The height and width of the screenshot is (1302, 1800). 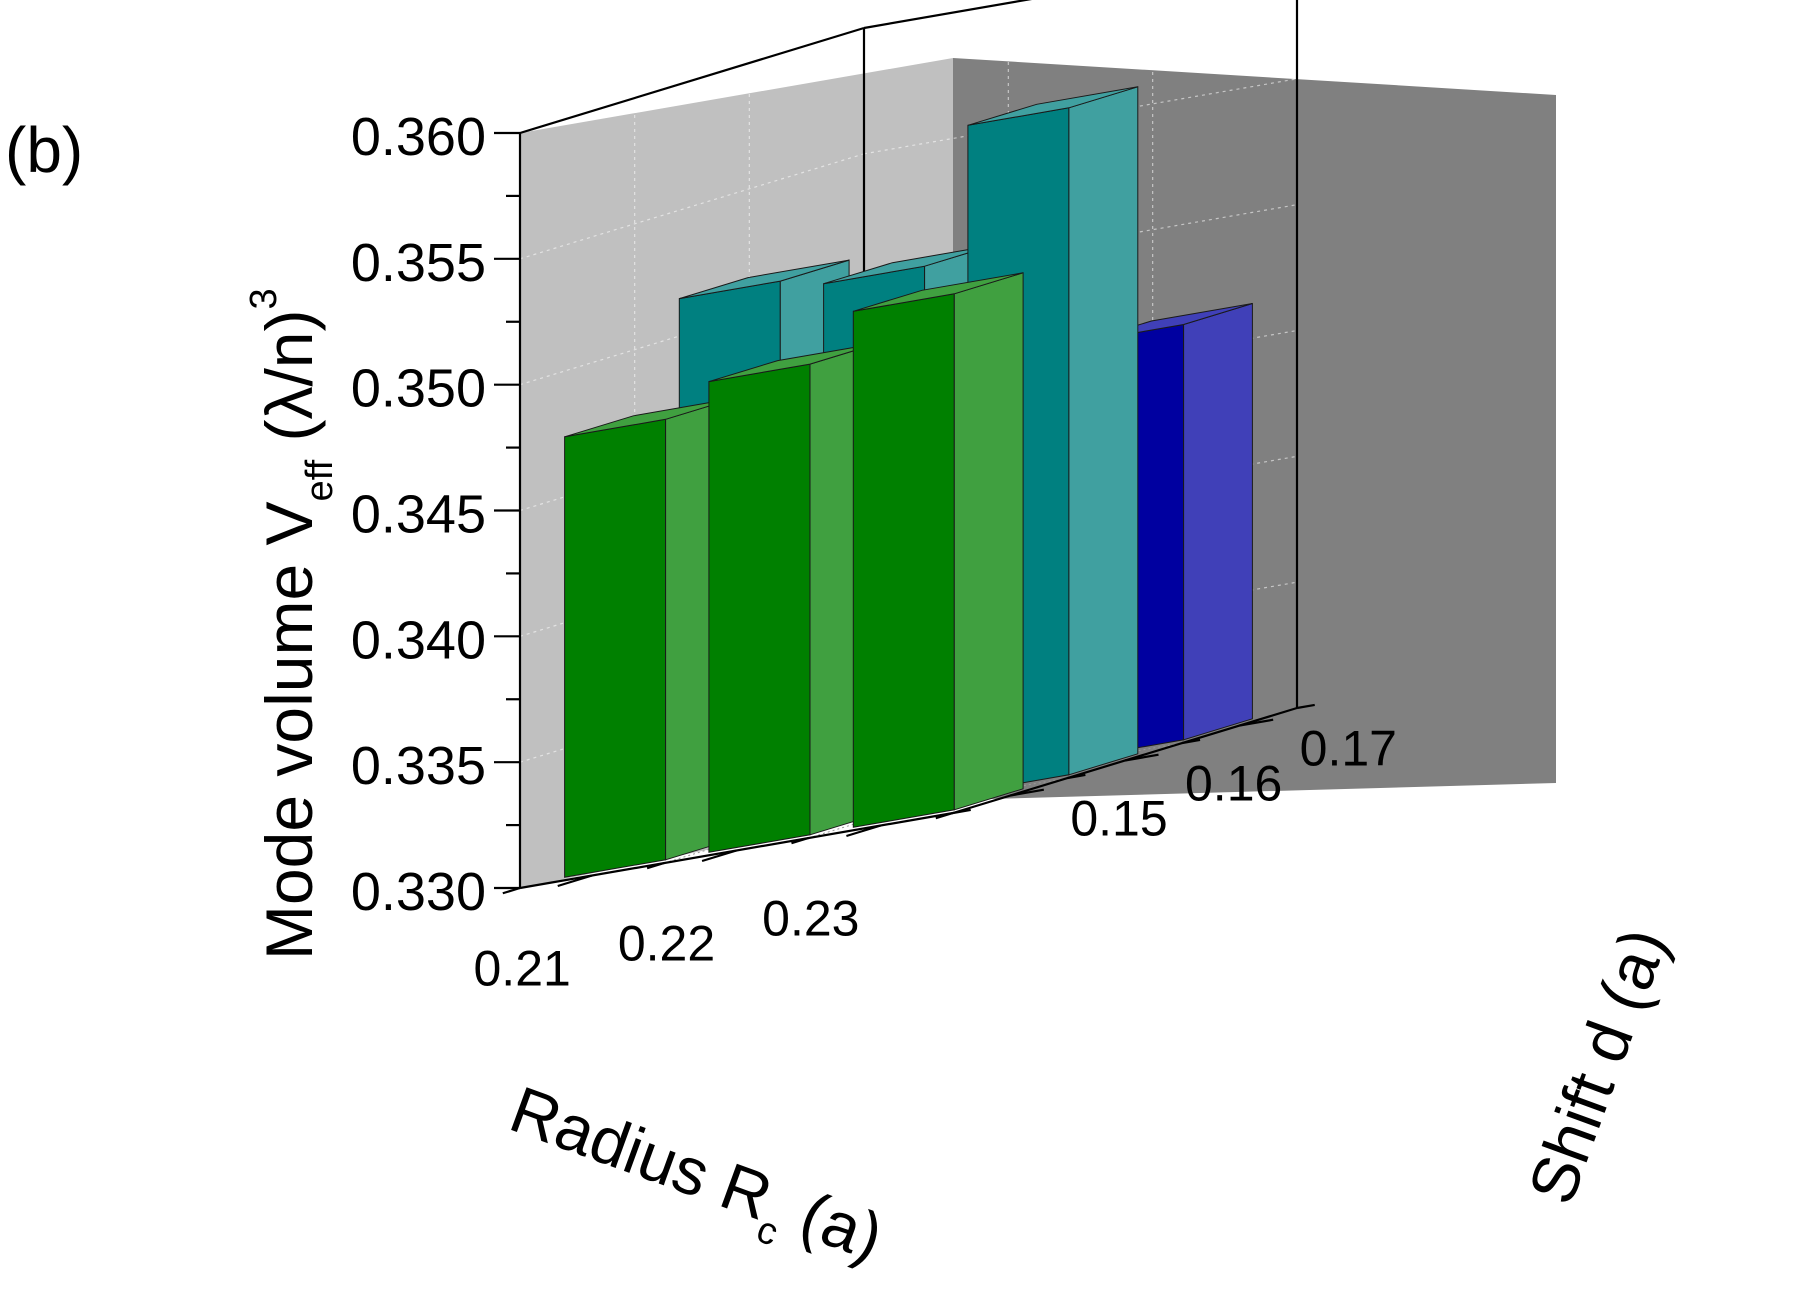 What do you see at coordinates (641, 1153) in the screenshot?
I see `x-axis-label-main: Radius R` at bounding box center [641, 1153].